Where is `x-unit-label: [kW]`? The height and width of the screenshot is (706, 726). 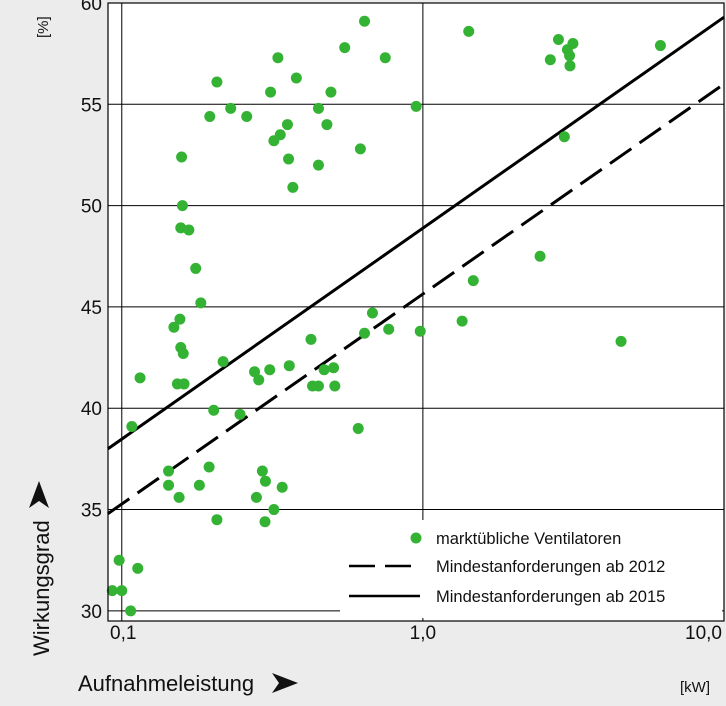 x-unit-label: [kW] is located at coordinates (695, 687).